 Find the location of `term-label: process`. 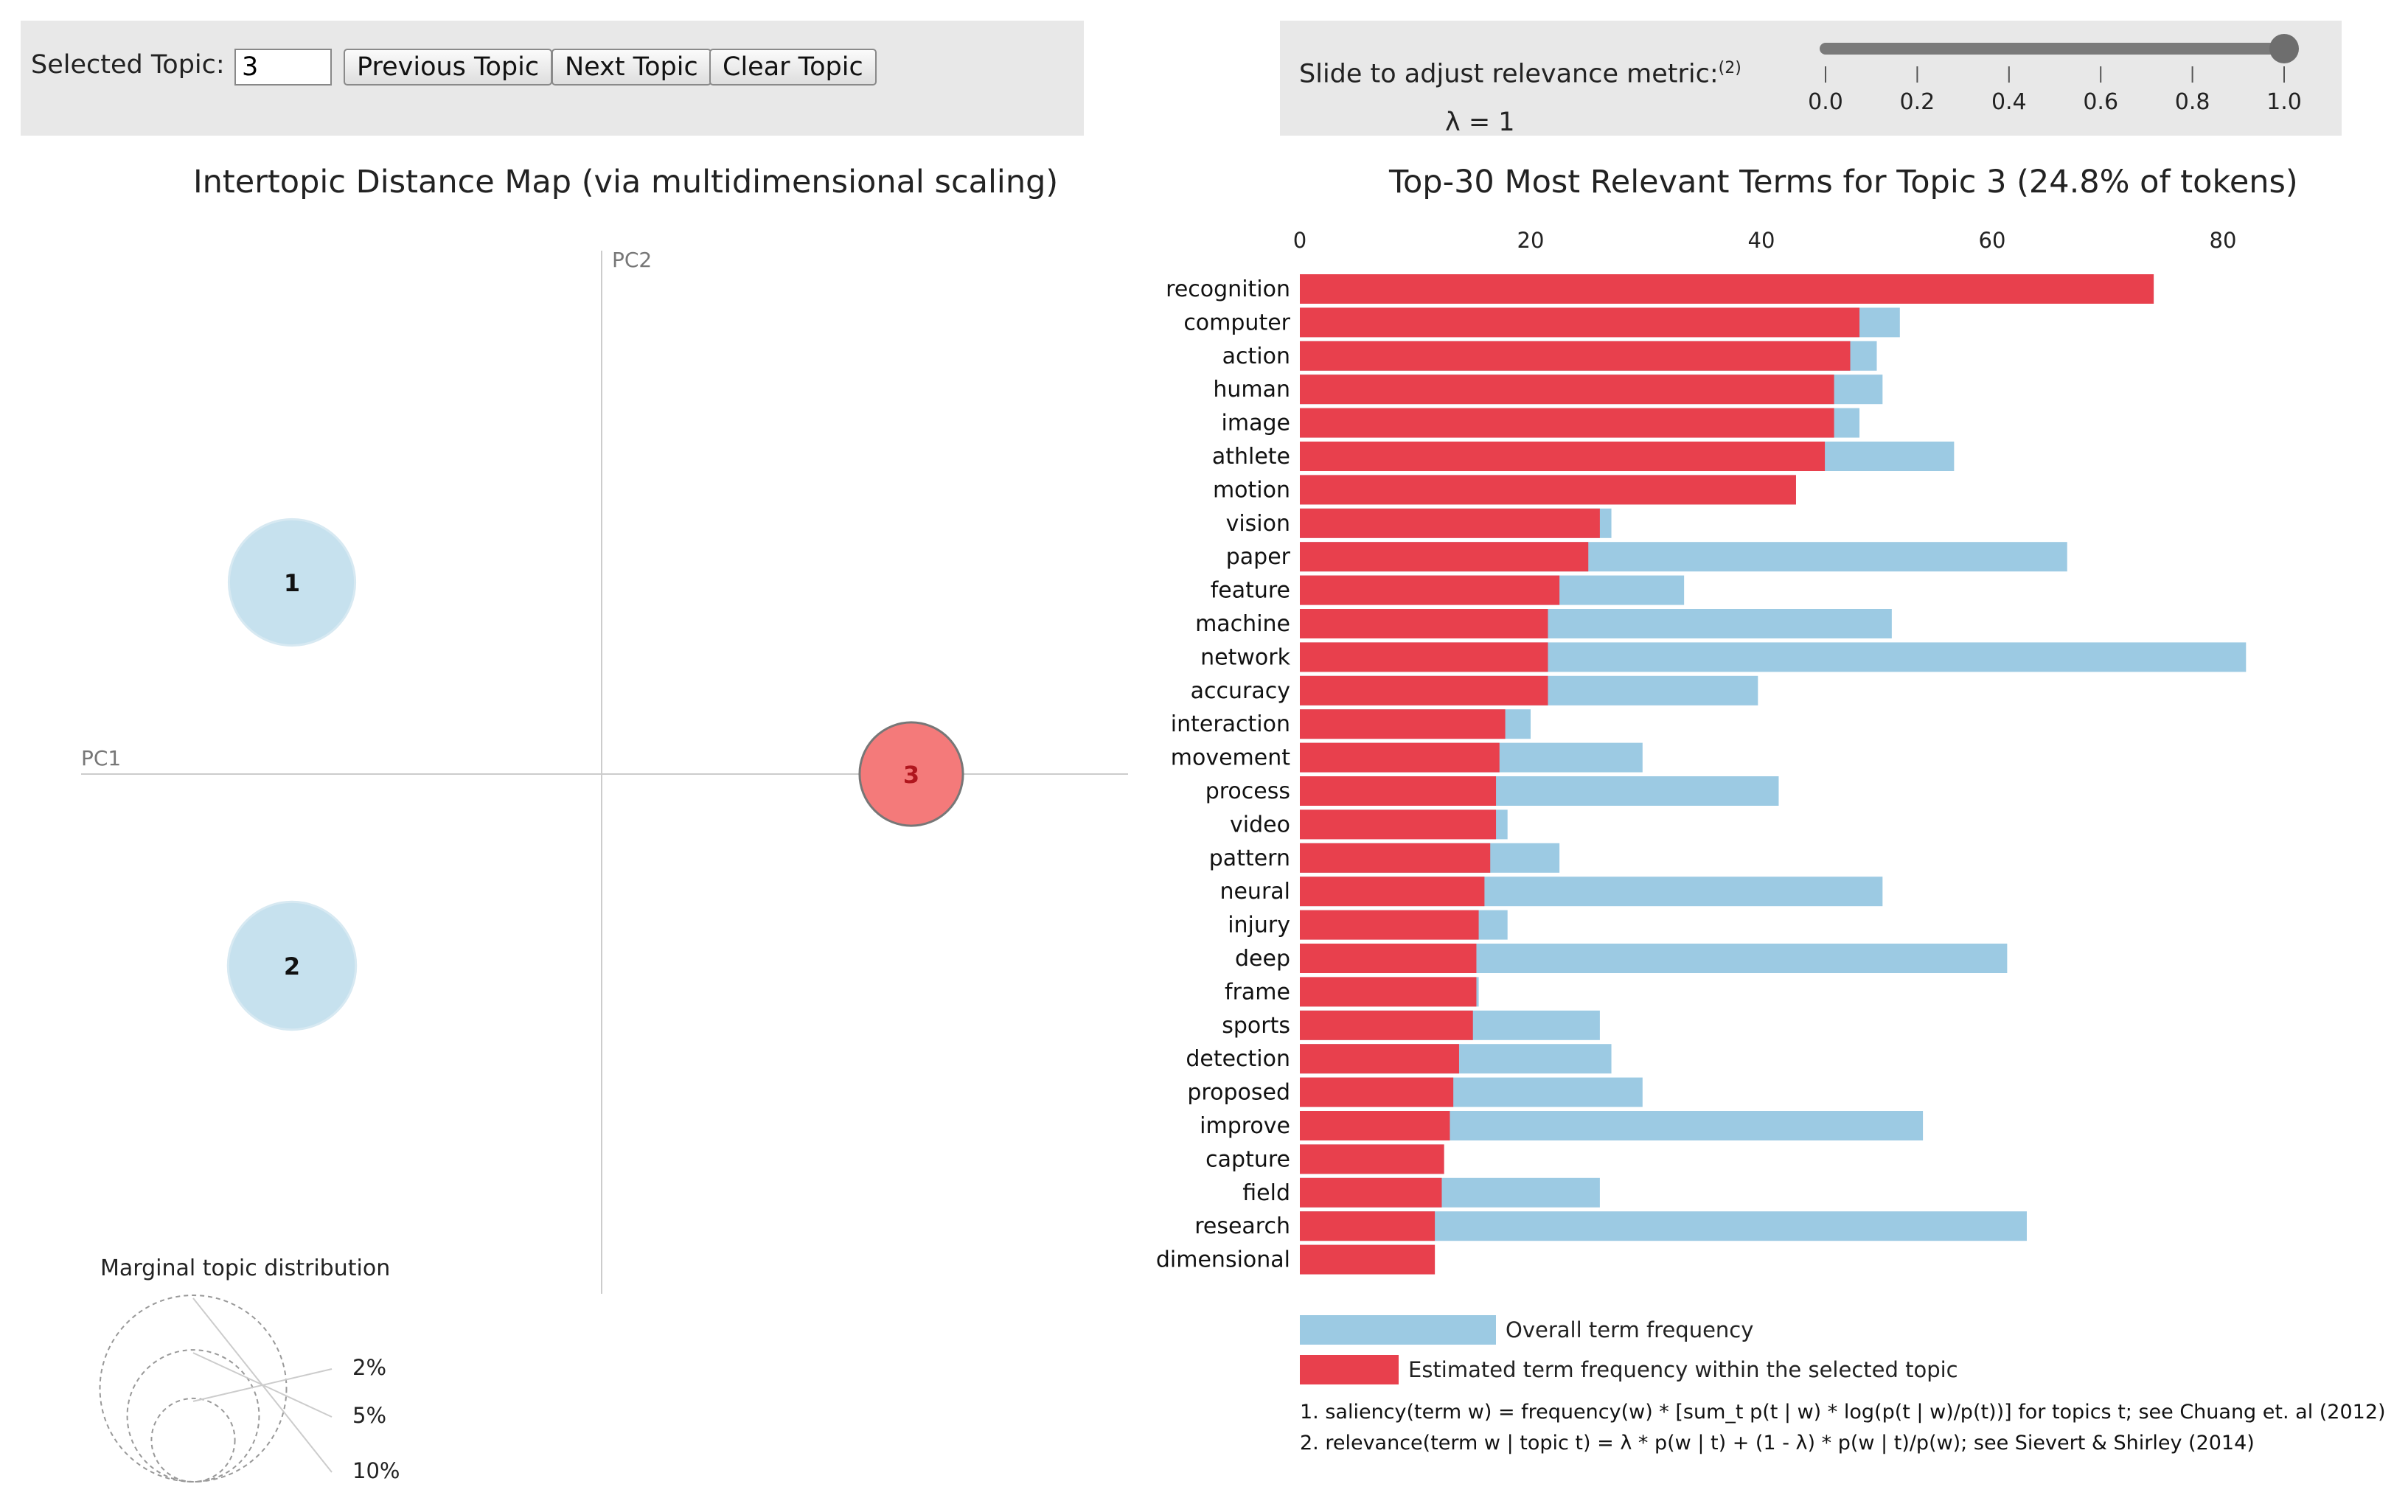

term-label: process is located at coordinates (1247, 791).